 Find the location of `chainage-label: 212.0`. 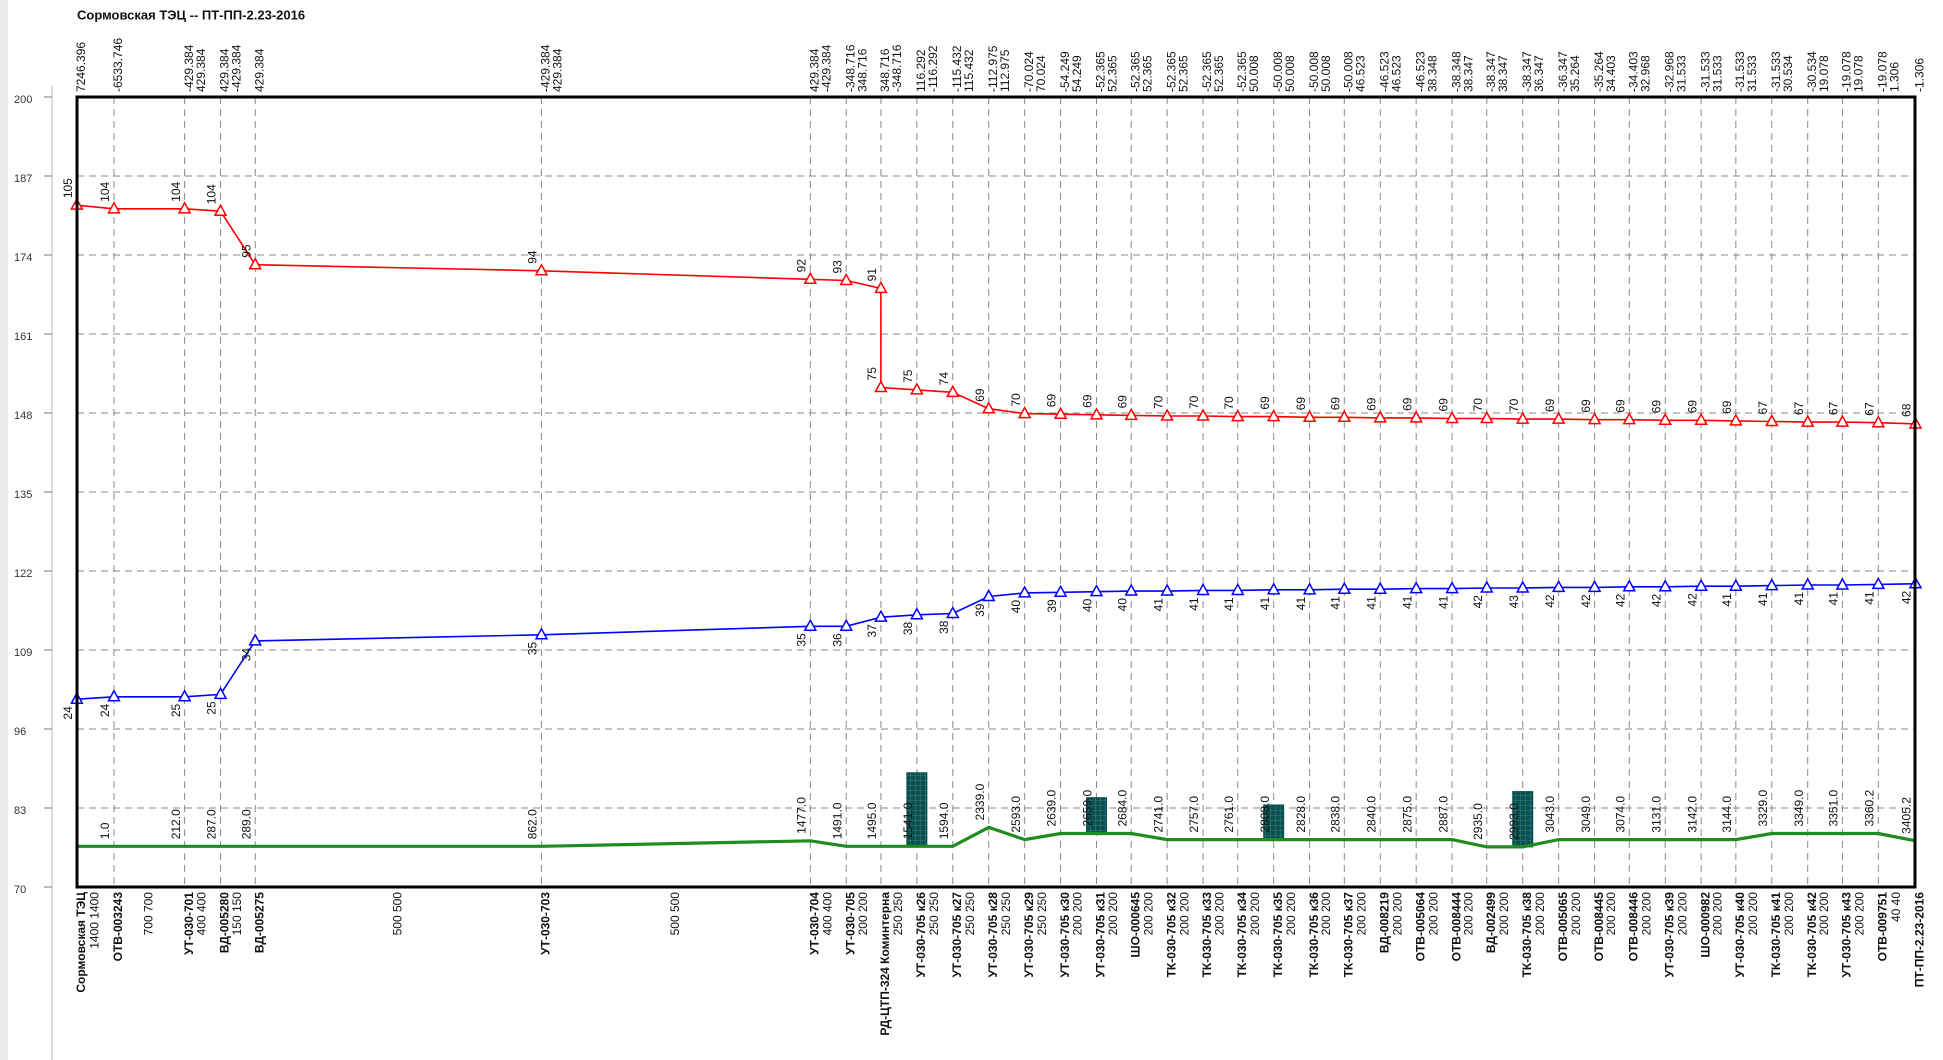

chainage-label: 212.0 is located at coordinates (176, 824).